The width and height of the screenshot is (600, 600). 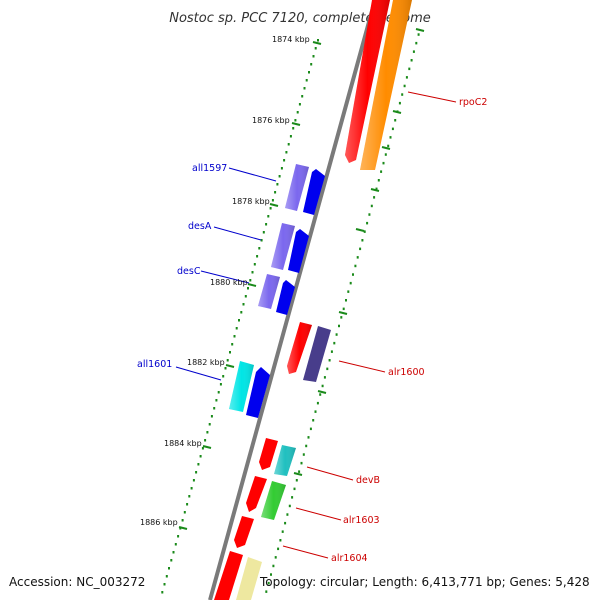 I want to click on gene-label-rpoC2: rpoC2, so click(x=473, y=102).